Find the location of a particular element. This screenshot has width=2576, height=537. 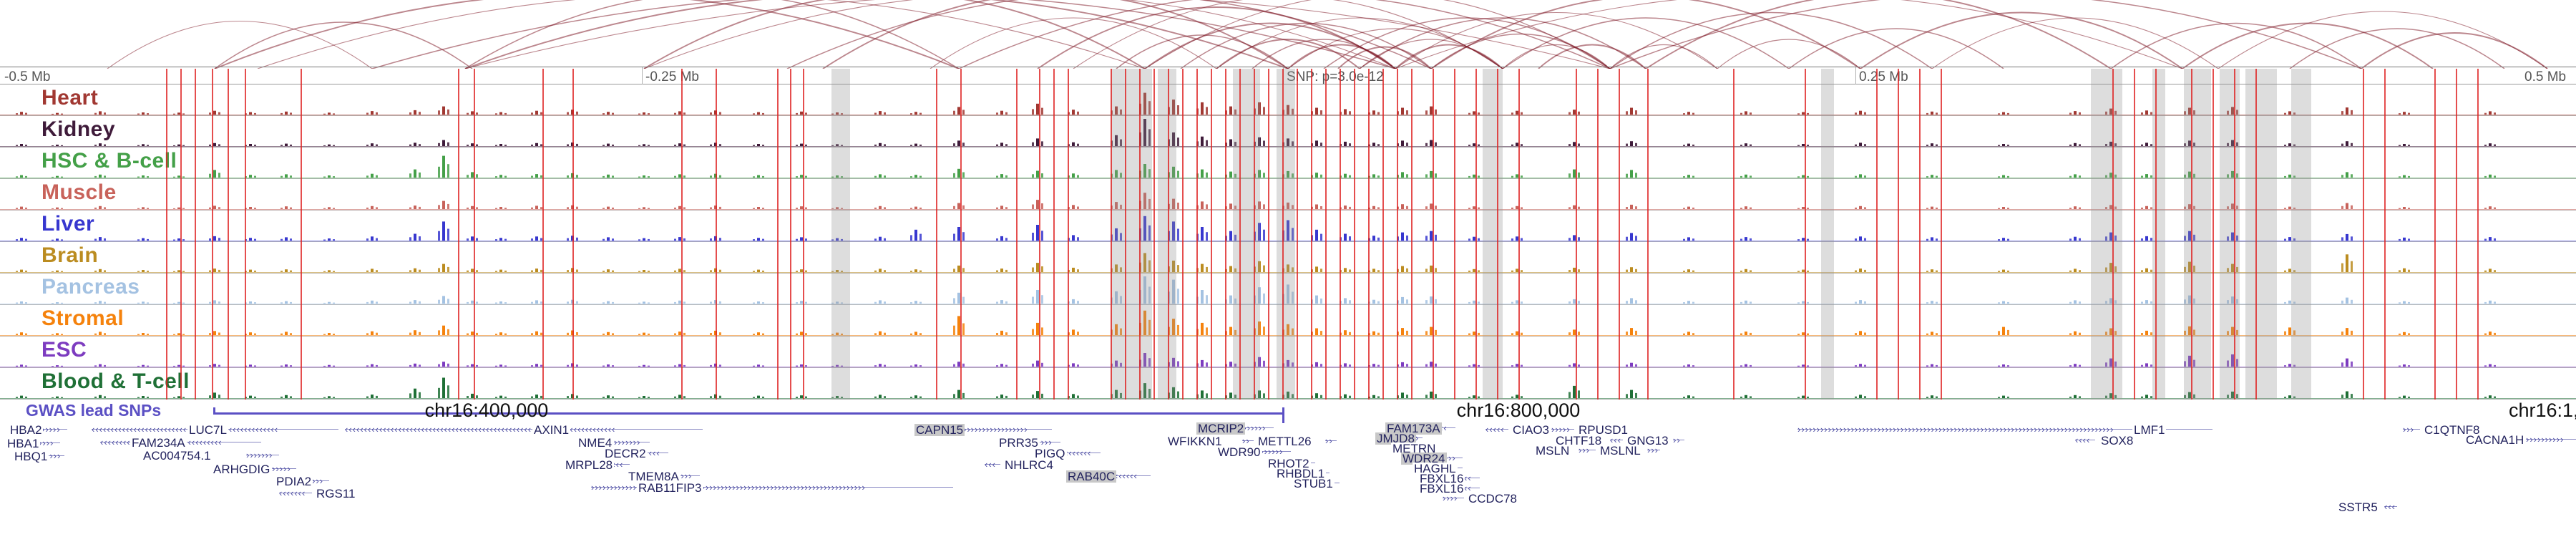

track-label-3: Muscle is located at coordinates (79, 192).